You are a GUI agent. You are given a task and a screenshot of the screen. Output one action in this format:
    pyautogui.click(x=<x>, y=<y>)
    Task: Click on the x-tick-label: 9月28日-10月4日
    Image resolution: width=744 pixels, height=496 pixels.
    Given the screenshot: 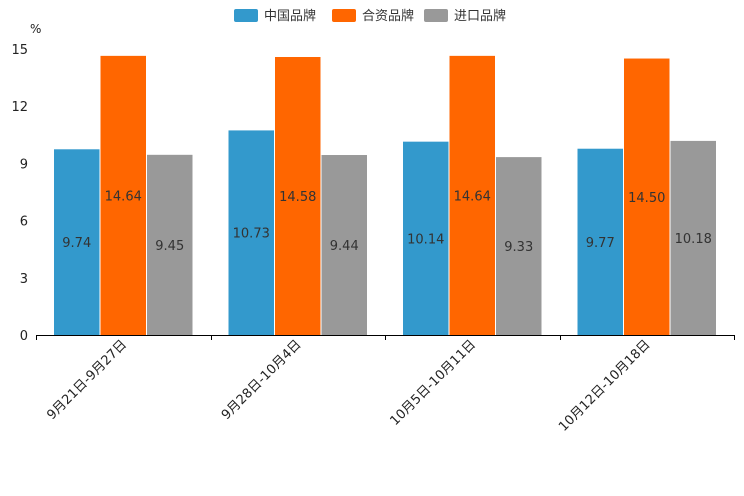 What is the action you would take?
    pyautogui.click(x=262, y=380)
    